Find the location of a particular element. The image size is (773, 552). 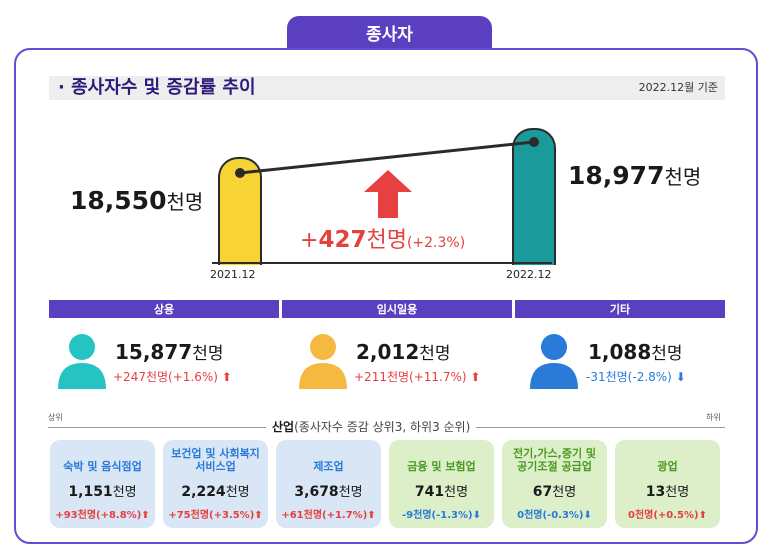

top-rank-label: 상위 is located at coordinates (55, 417).